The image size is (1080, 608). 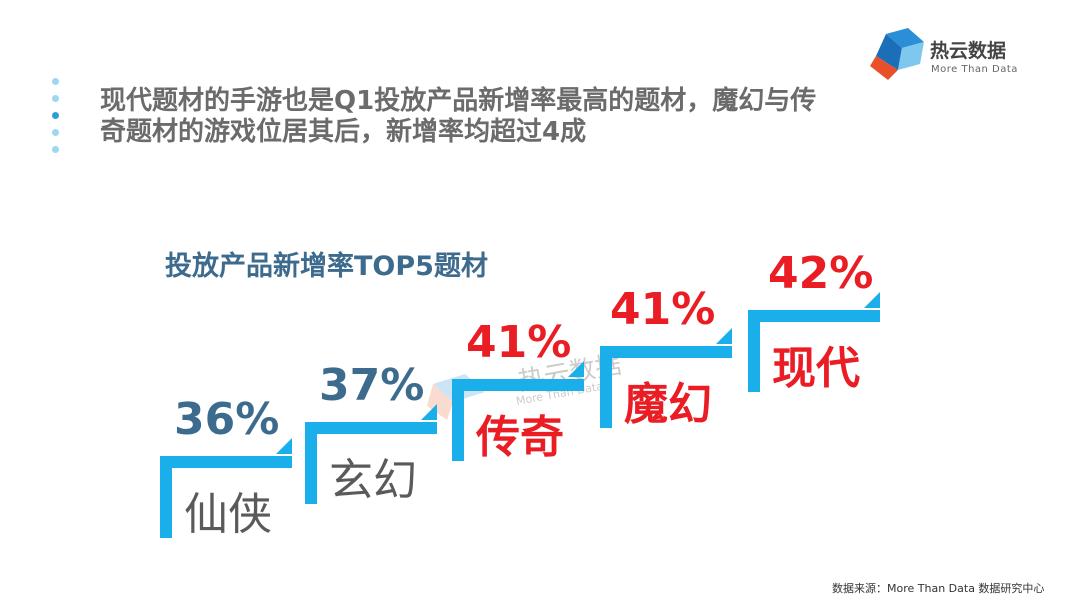 I want to click on category-label: 仙侠, so click(x=228, y=514).